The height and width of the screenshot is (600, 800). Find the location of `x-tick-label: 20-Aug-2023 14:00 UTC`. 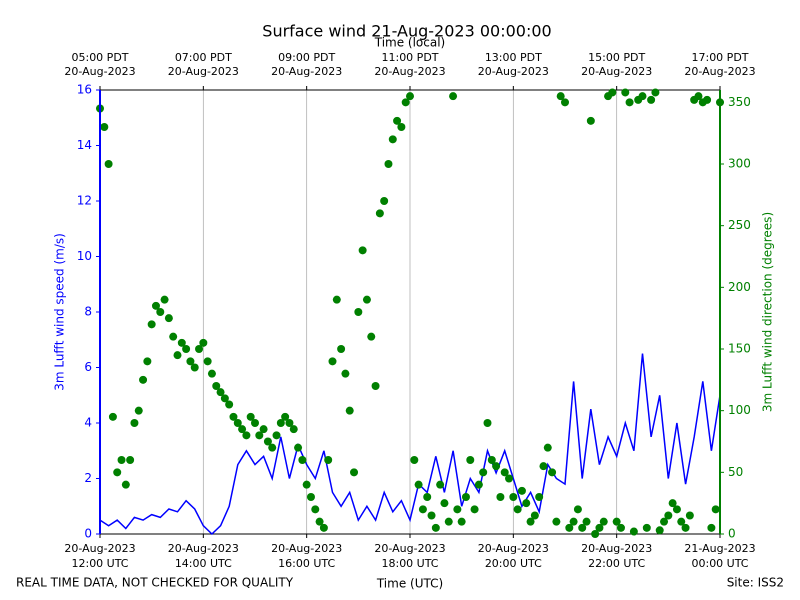

x-tick-label: 20-Aug-2023 14:00 UTC is located at coordinates (203, 556).